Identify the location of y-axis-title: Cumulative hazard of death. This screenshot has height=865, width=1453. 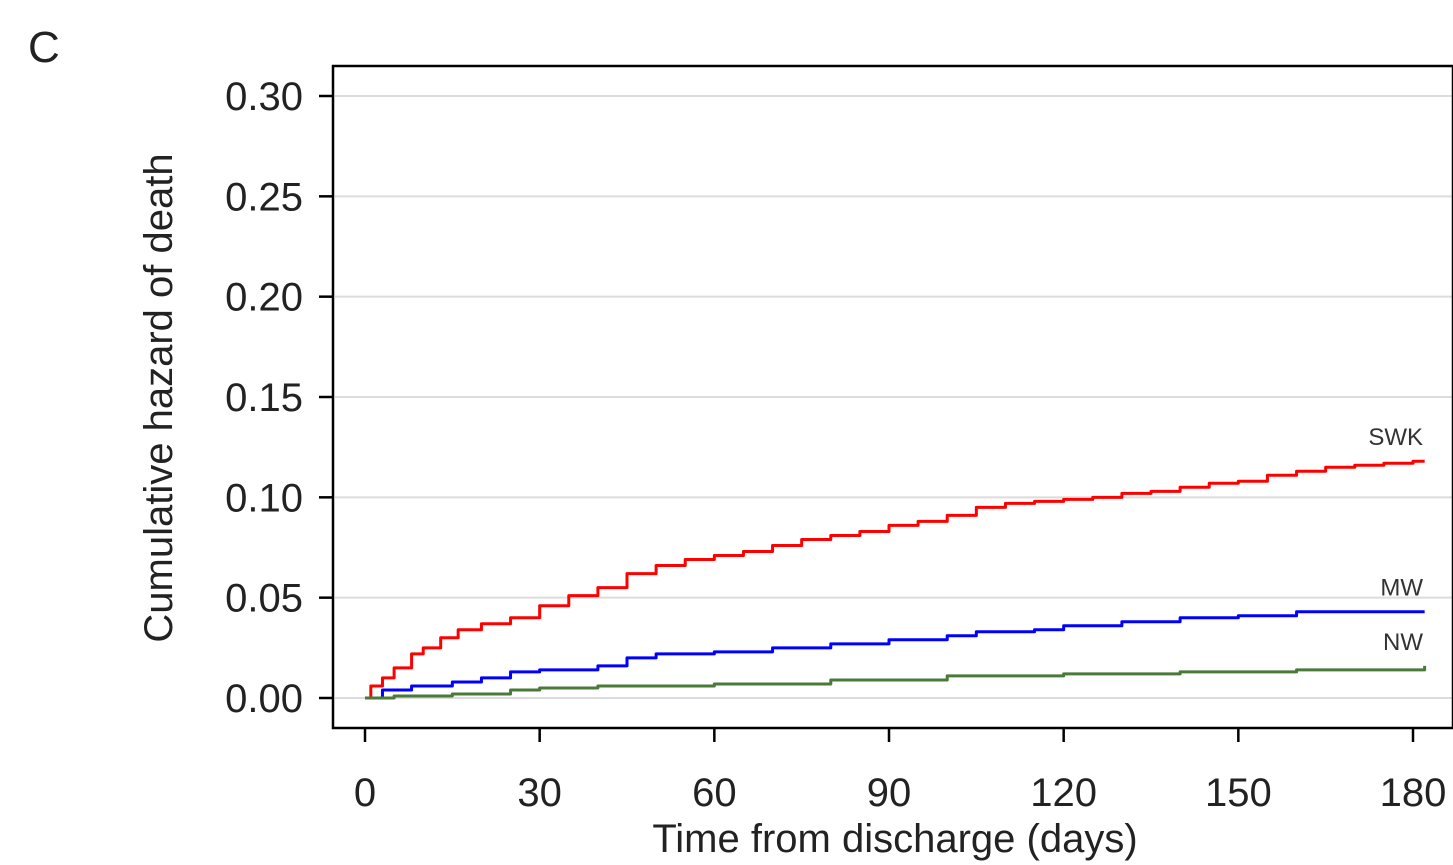
(159, 397).